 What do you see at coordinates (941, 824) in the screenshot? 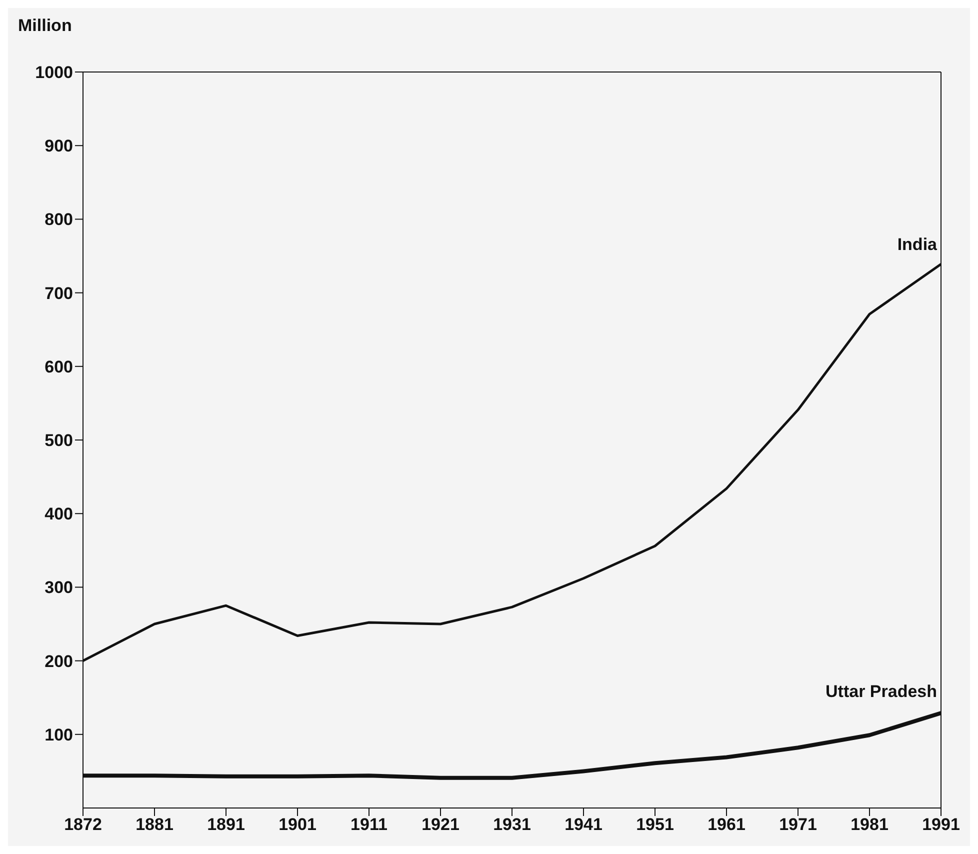
I see `x-tick-label: 1991` at bounding box center [941, 824].